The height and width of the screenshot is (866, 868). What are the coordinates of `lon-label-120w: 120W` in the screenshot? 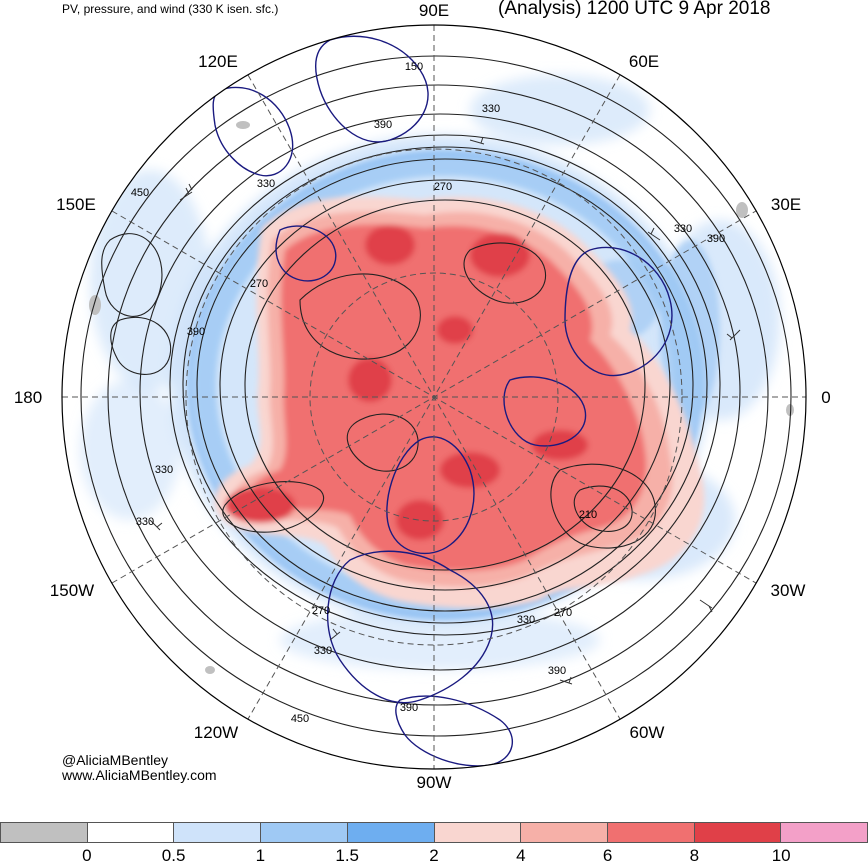 It's located at (216, 732).